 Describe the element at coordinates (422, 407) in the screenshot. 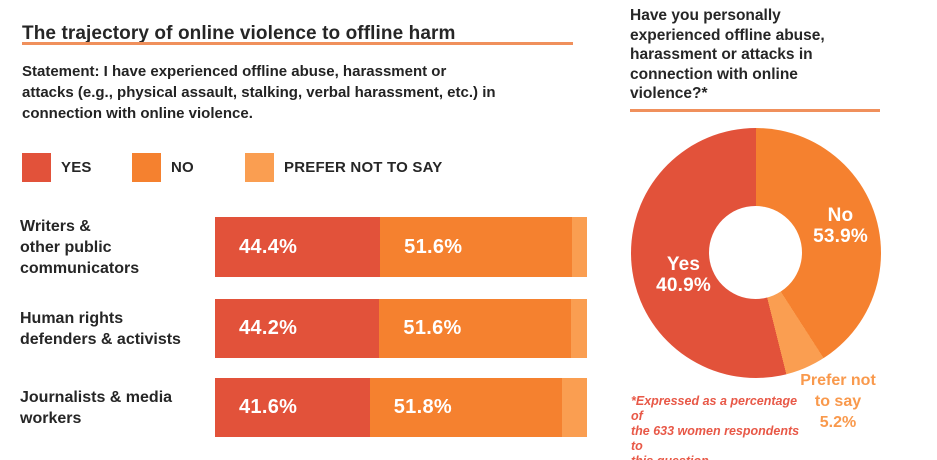

I see `bar-value-no: 51.8%` at that location.